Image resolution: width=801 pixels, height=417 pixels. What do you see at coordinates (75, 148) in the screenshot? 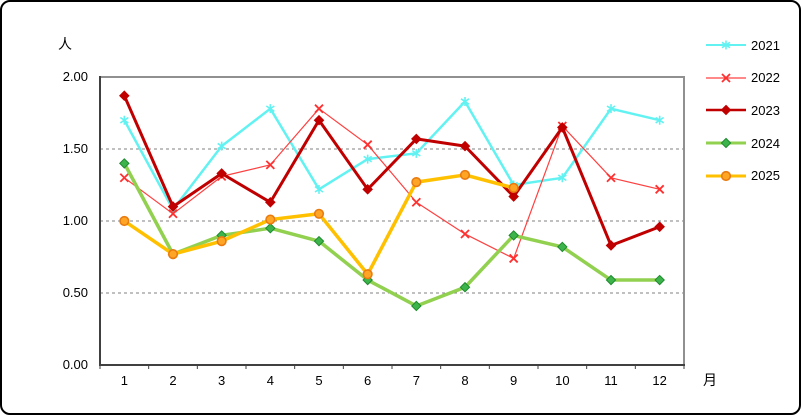
I see `y-tick-label: 1.50` at bounding box center [75, 148].